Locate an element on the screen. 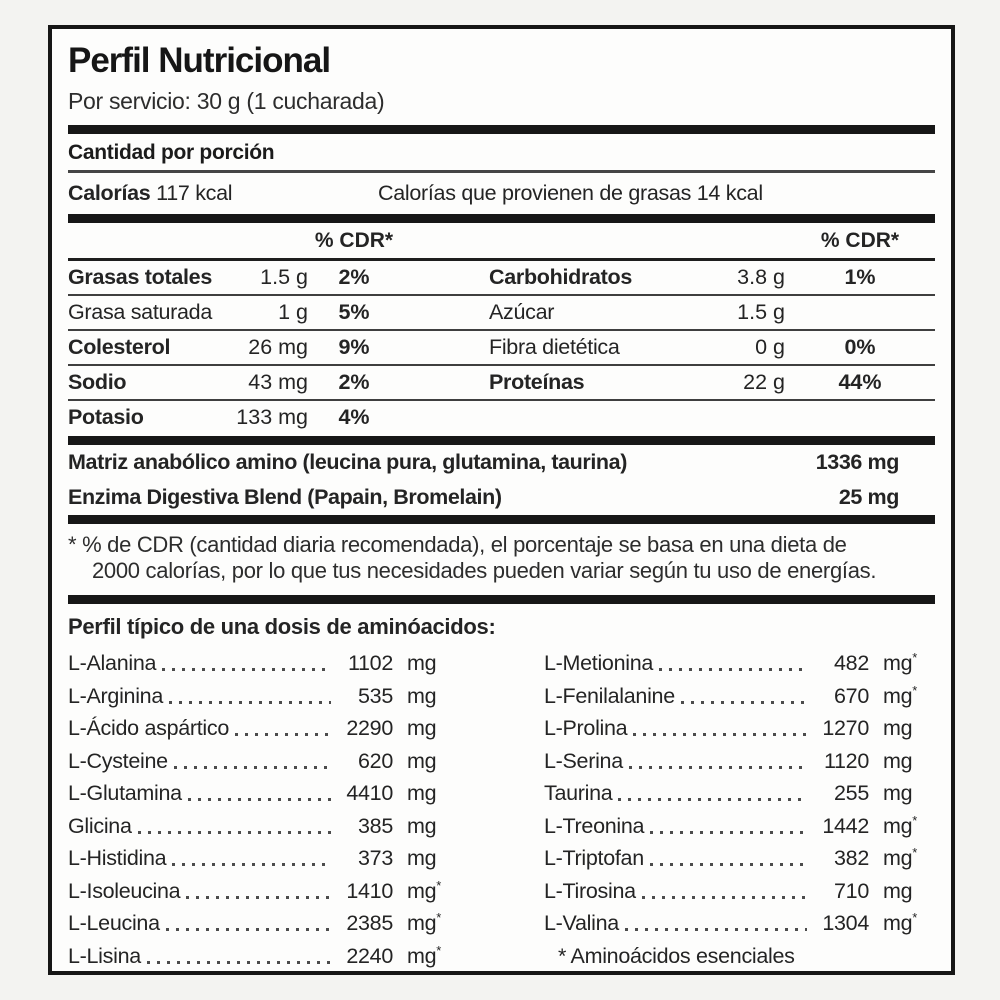  amino-value: 1442 is located at coordinates (845, 825).